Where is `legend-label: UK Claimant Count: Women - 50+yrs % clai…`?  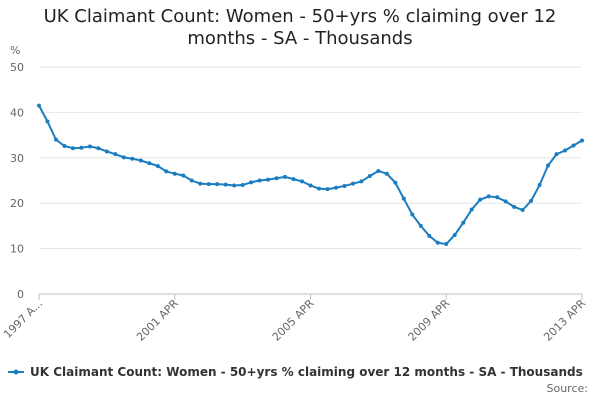
legend-label: UK Claimant Count: Women - 50+yrs % clai… is located at coordinates (306, 372).